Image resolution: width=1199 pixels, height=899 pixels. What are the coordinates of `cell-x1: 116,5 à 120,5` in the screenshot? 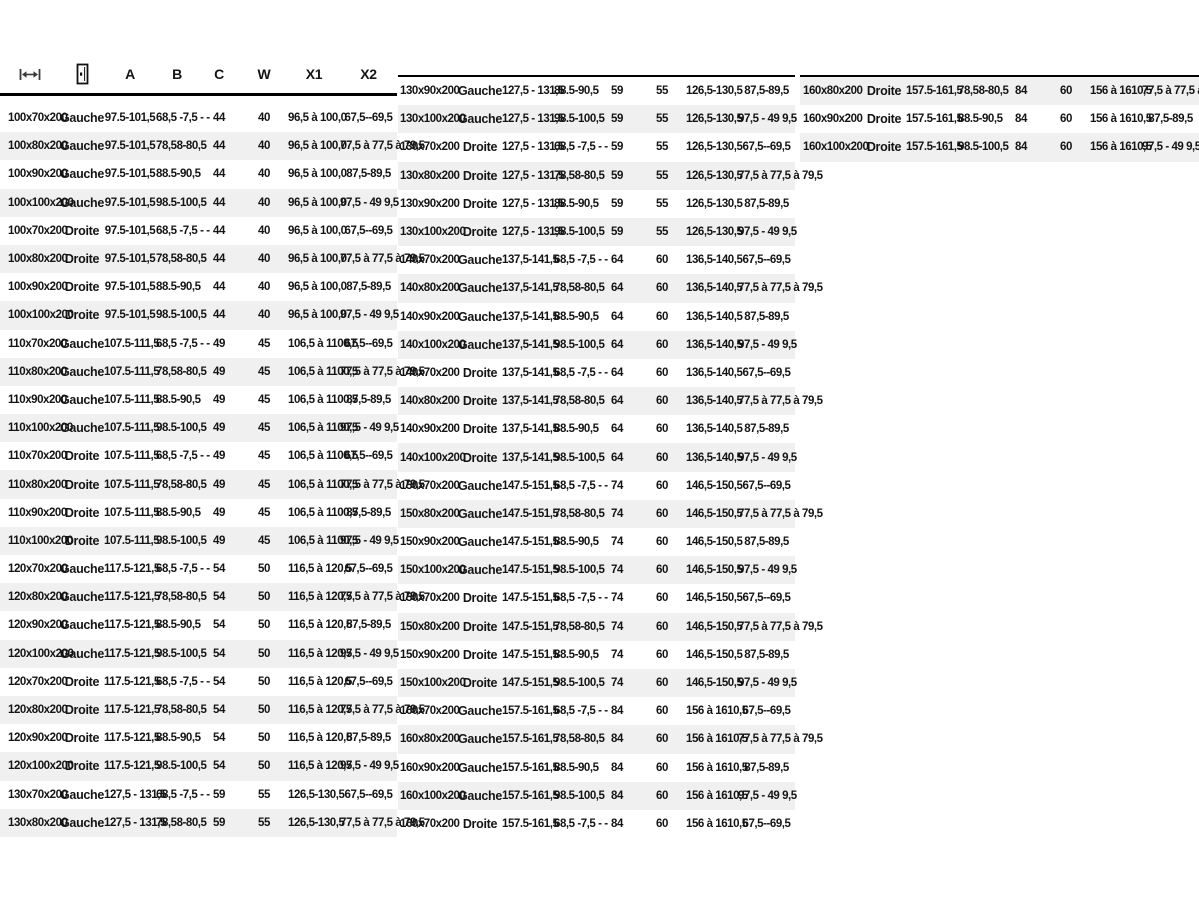 It's located at (320, 710).